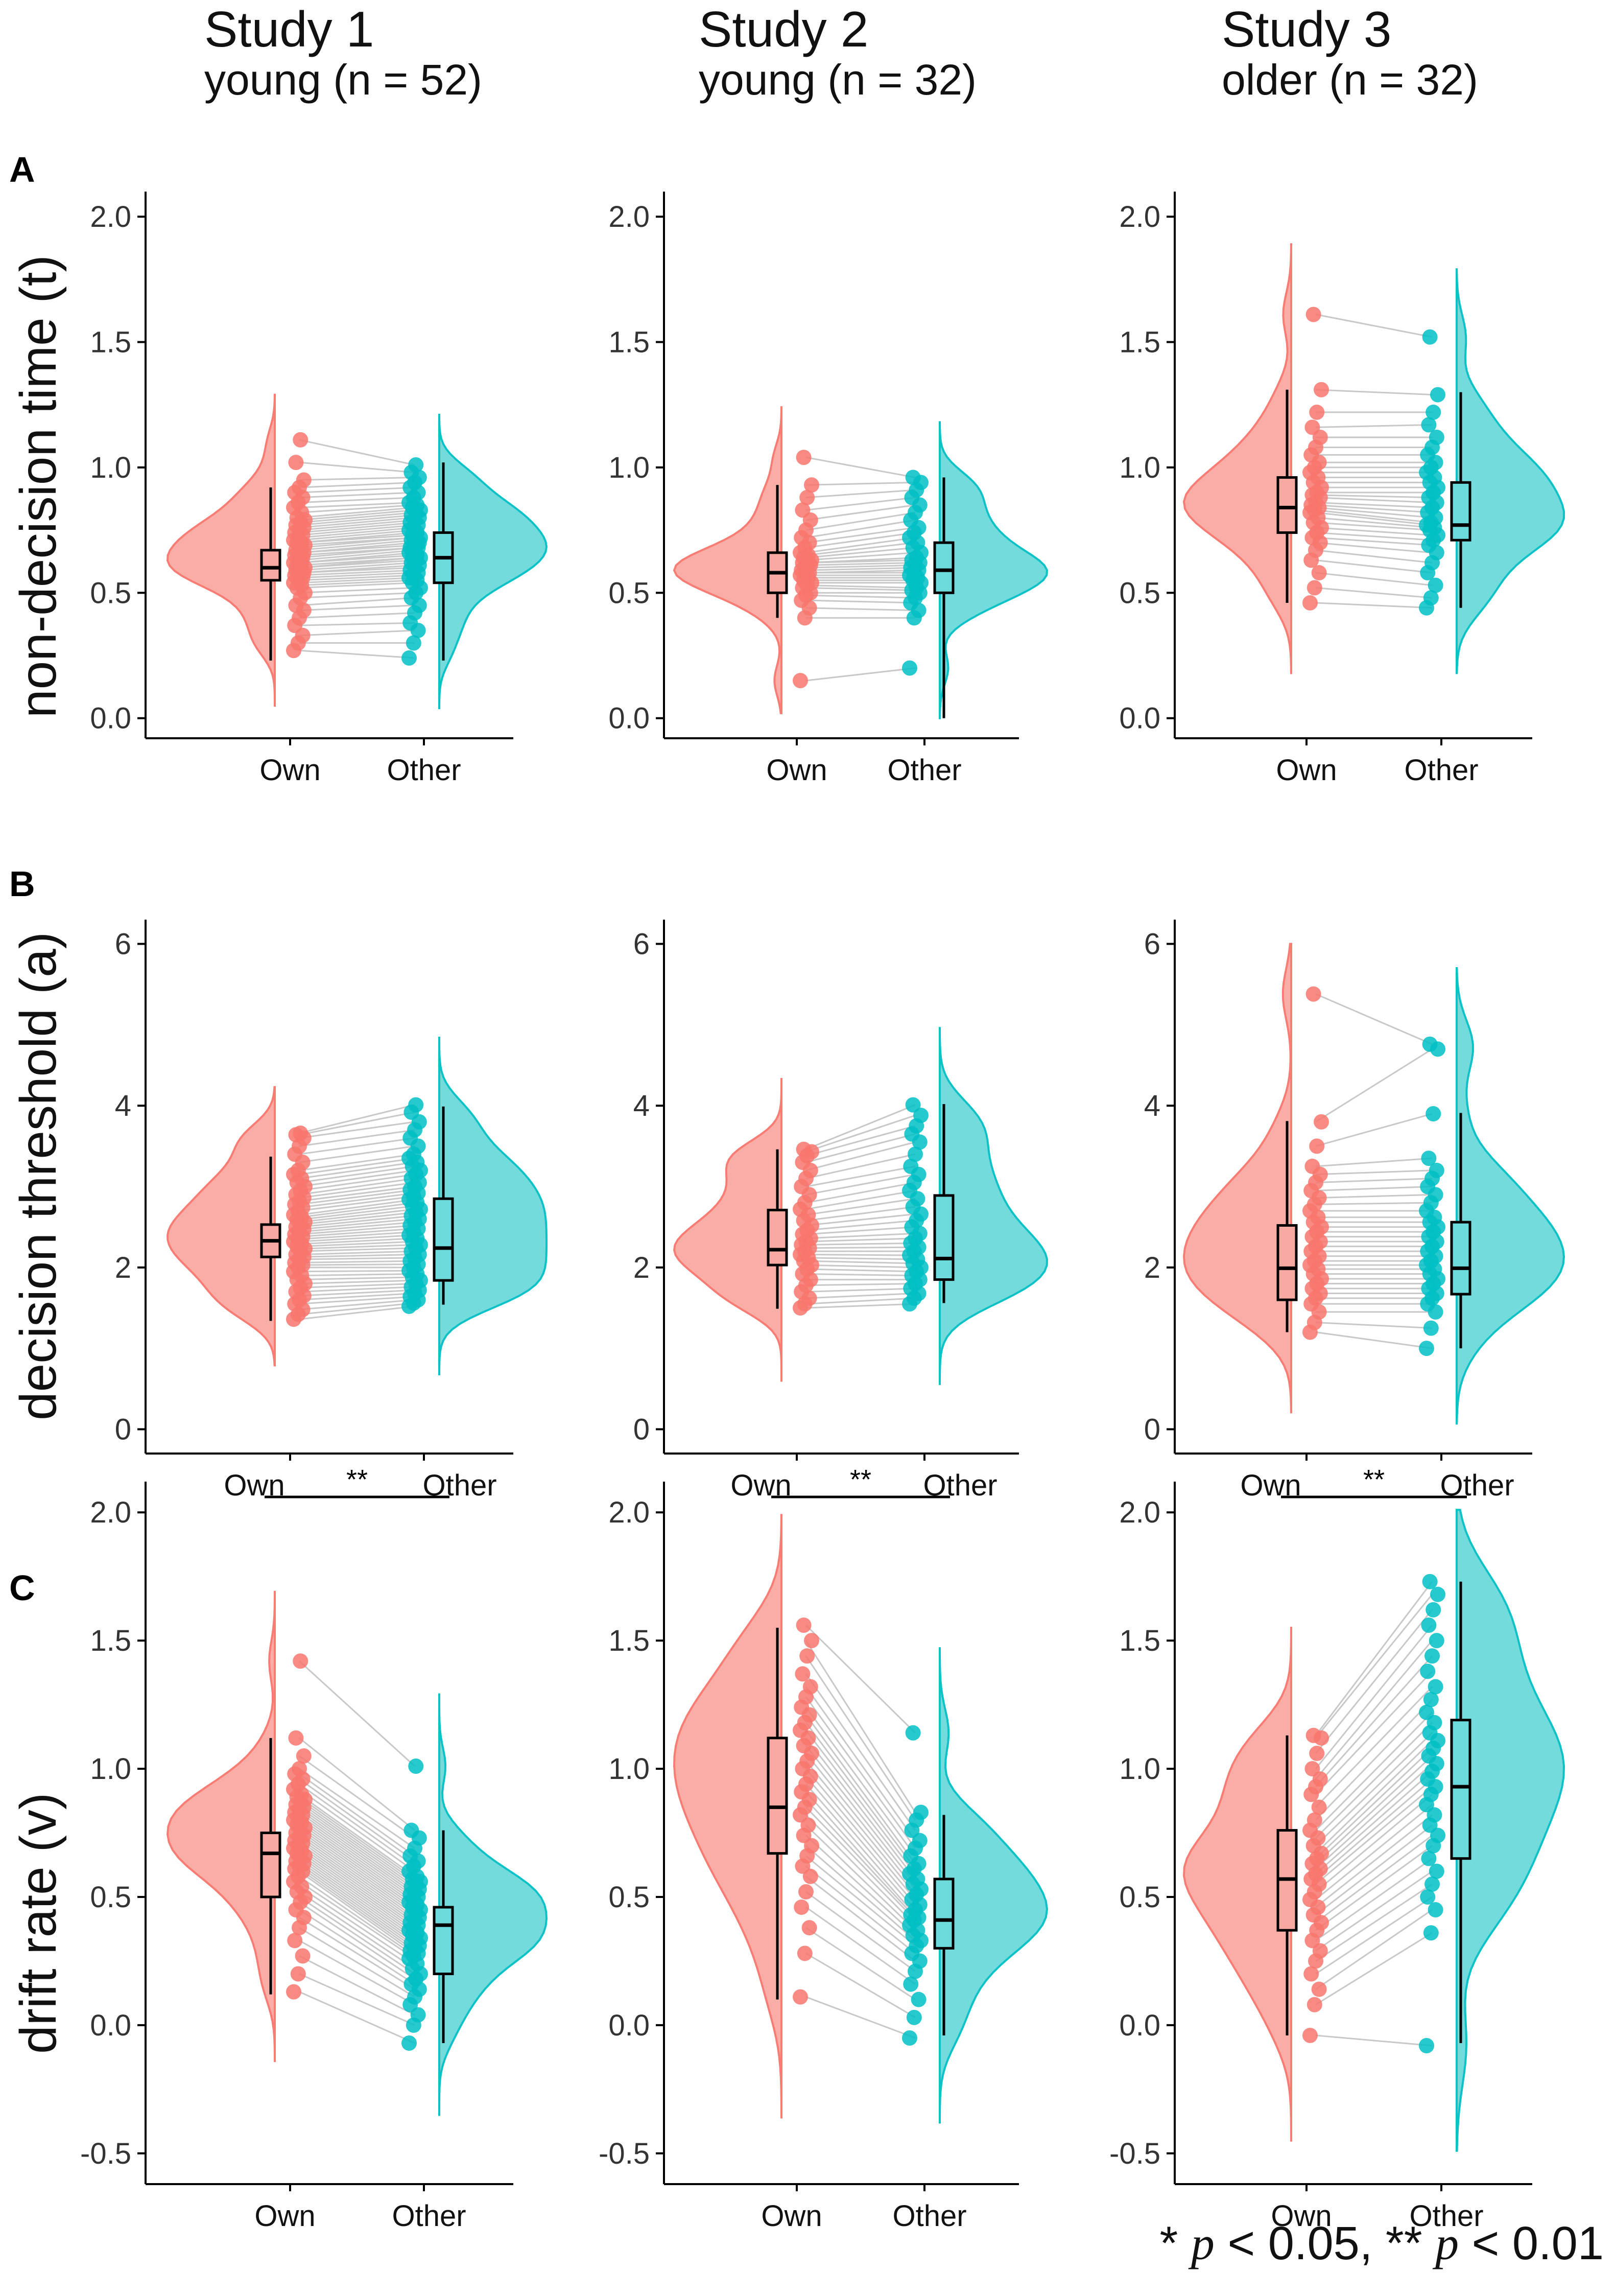 This screenshot has height=2296, width=1615. What do you see at coordinates (110, 593) in the screenshot?
I see `y-tick-label: 0.5` at bounding box center [110, 593].